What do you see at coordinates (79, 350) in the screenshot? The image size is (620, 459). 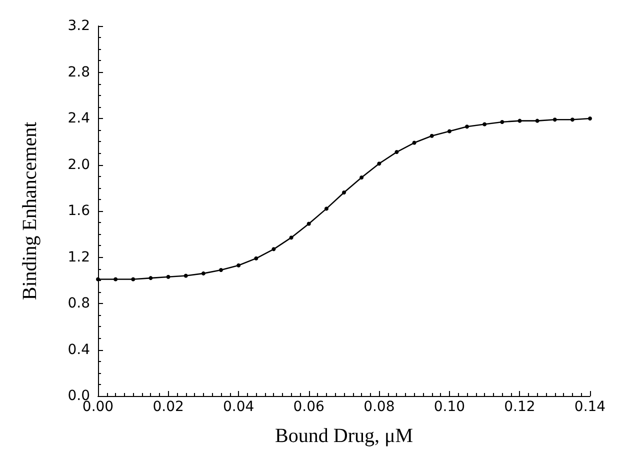 I see `y-tick-label: 0.4` at bounding box center [79, 350].